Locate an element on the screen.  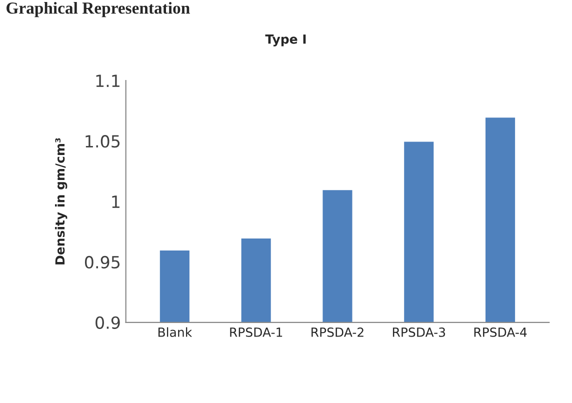
y-tick-label: 1.05 is located at coordinates (103, 141).